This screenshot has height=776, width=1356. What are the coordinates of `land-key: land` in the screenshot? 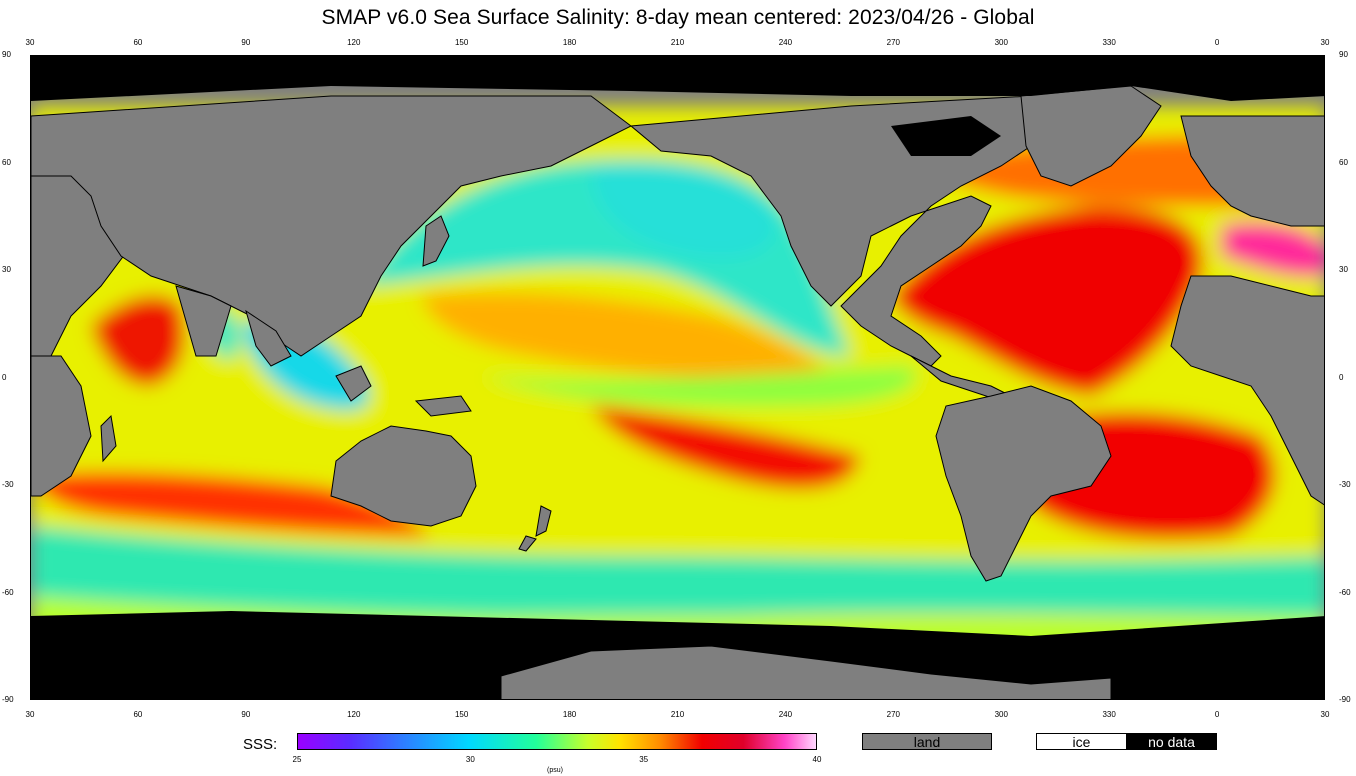 It's located at (927, 741).